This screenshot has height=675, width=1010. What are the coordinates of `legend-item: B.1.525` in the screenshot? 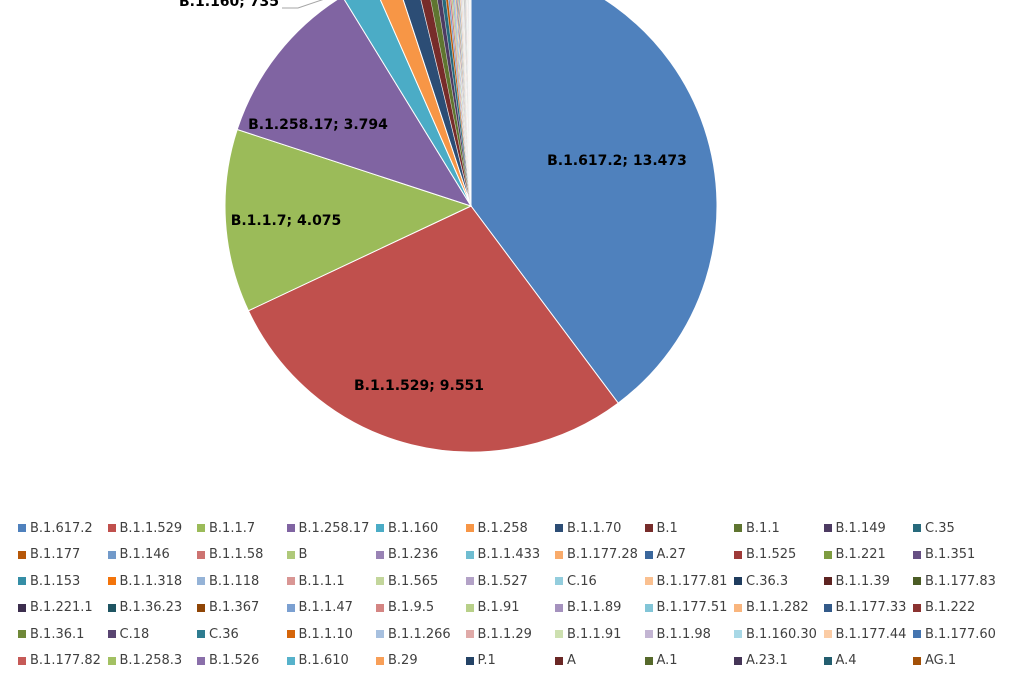 It's located at (779, 554).